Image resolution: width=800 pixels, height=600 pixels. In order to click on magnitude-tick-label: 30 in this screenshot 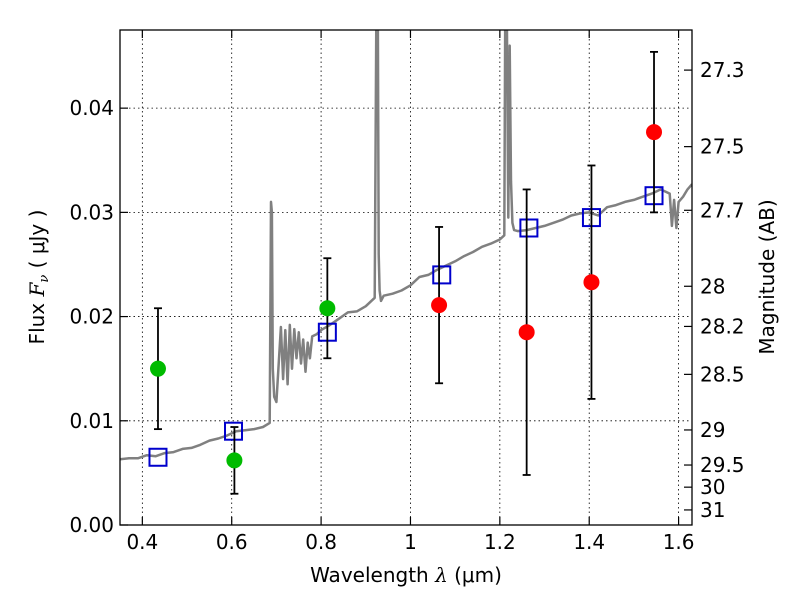, I will do `click(712, 487)`.